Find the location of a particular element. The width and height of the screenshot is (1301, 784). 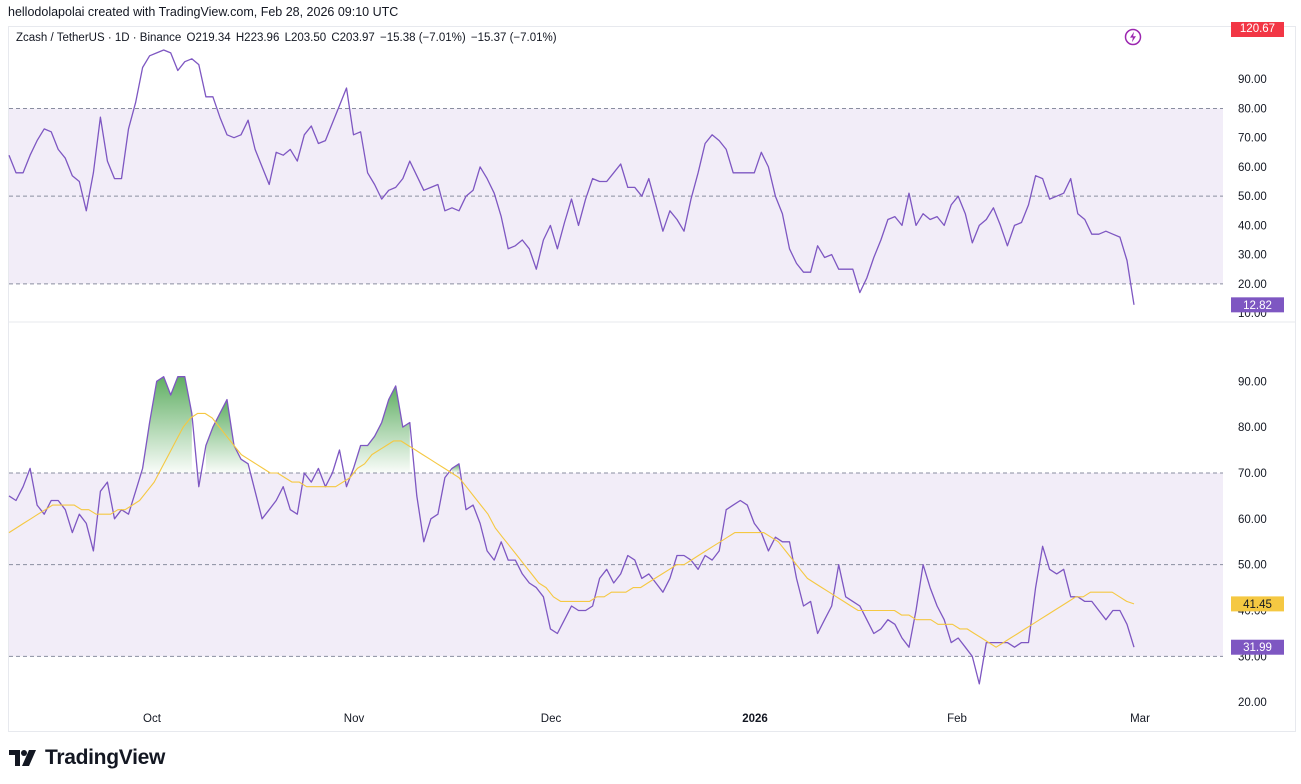

upper-y-tick-label: 60.00 is located at coordinates (1252, 168).